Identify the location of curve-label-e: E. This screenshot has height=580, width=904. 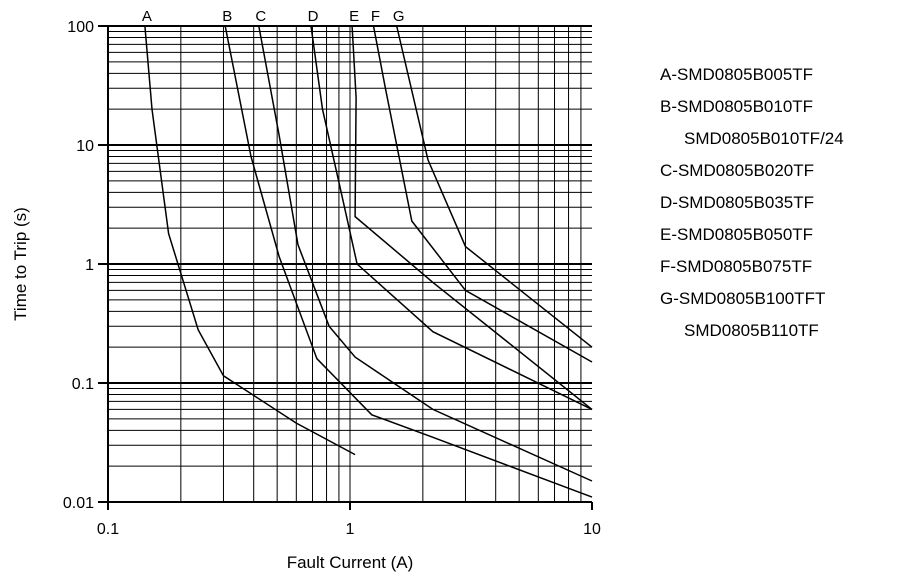
(354, 16).